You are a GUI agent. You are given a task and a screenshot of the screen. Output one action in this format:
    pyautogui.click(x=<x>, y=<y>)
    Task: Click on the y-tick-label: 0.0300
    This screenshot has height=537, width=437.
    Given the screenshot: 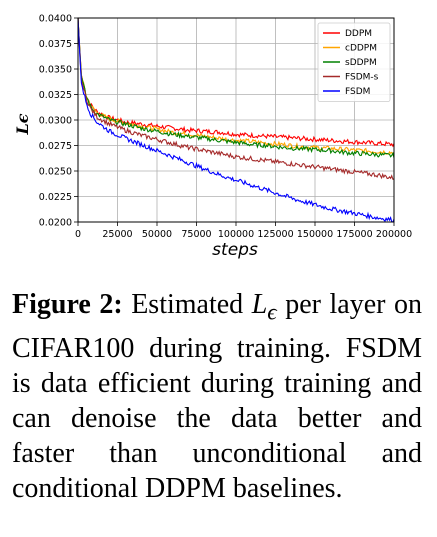 What is the action you would take?
    pyautogui.click(x=55, y=121)
    